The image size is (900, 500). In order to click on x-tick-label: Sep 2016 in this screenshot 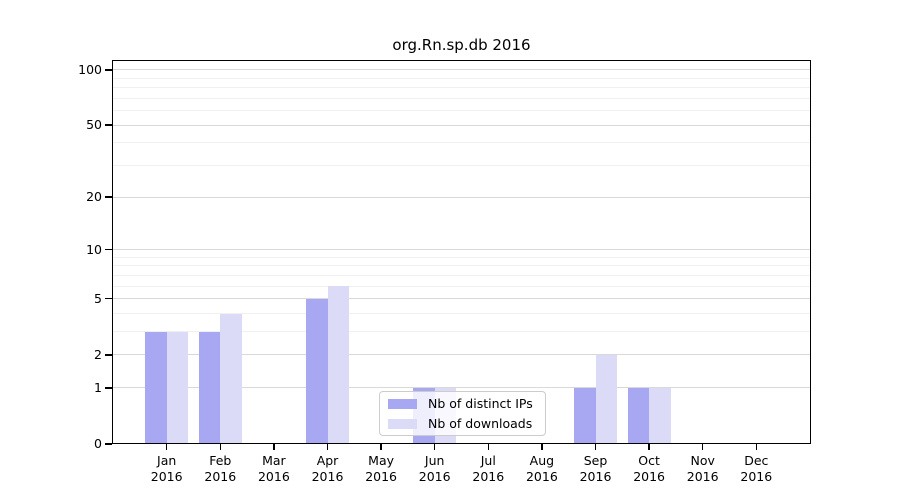, I will do `click(596, 468)`.